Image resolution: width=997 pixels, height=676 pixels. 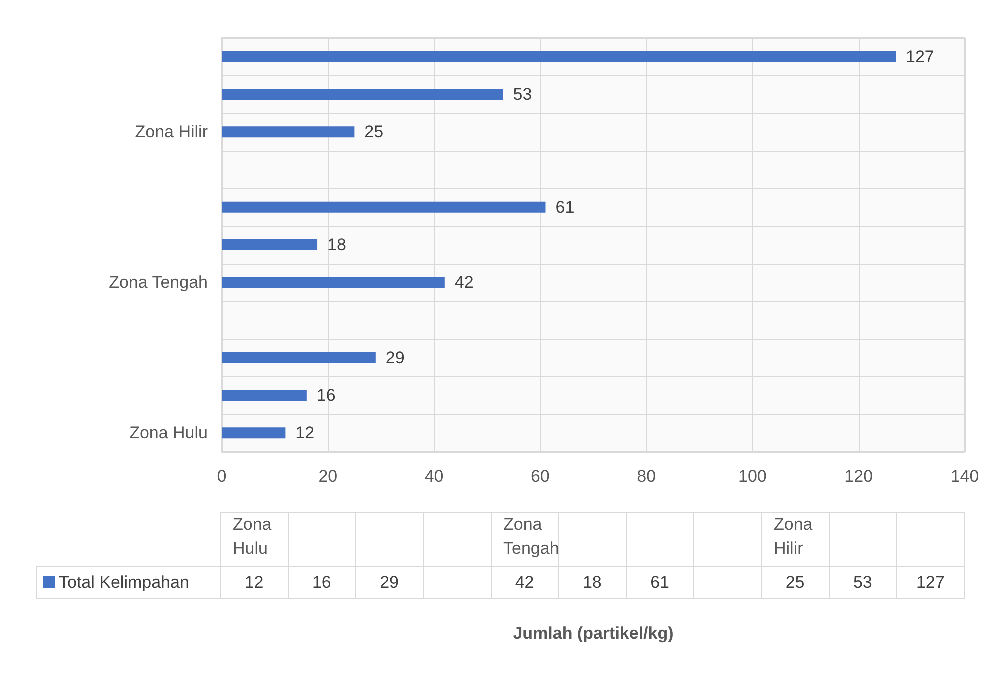 I want to click on y-tick-label: Zona Hulu, so click(x=169, y=433).